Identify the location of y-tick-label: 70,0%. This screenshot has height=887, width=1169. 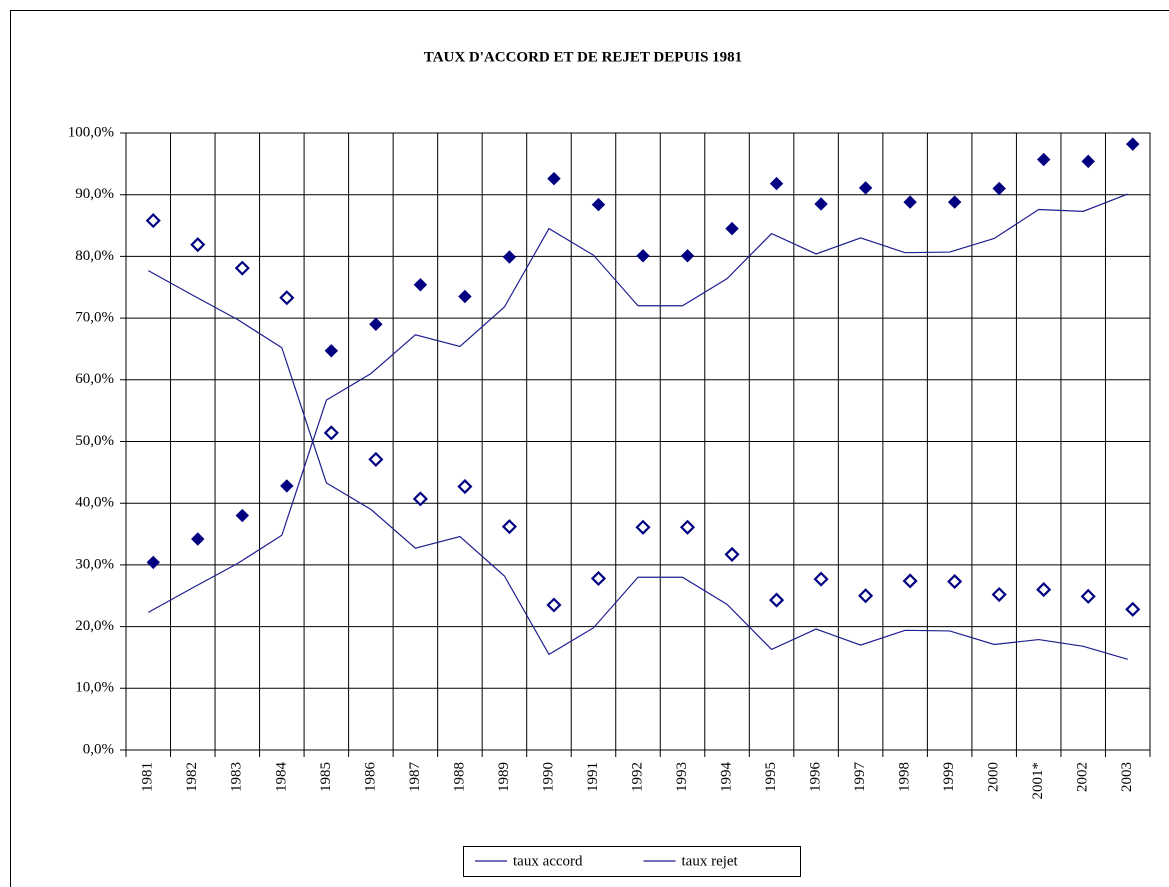
(94, 318).